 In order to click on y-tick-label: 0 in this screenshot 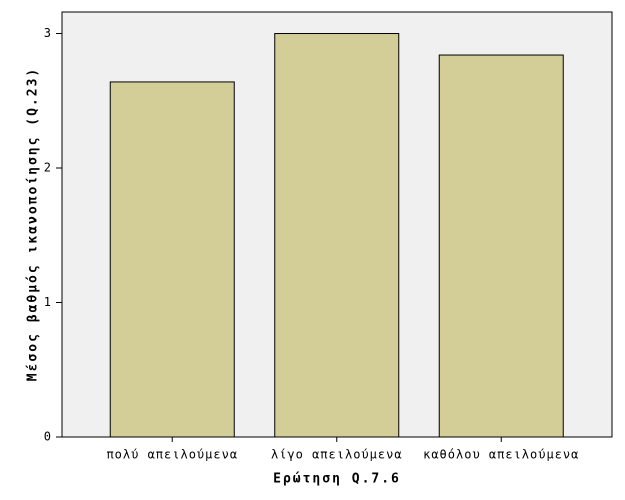, I will do `click(48, 437)`.